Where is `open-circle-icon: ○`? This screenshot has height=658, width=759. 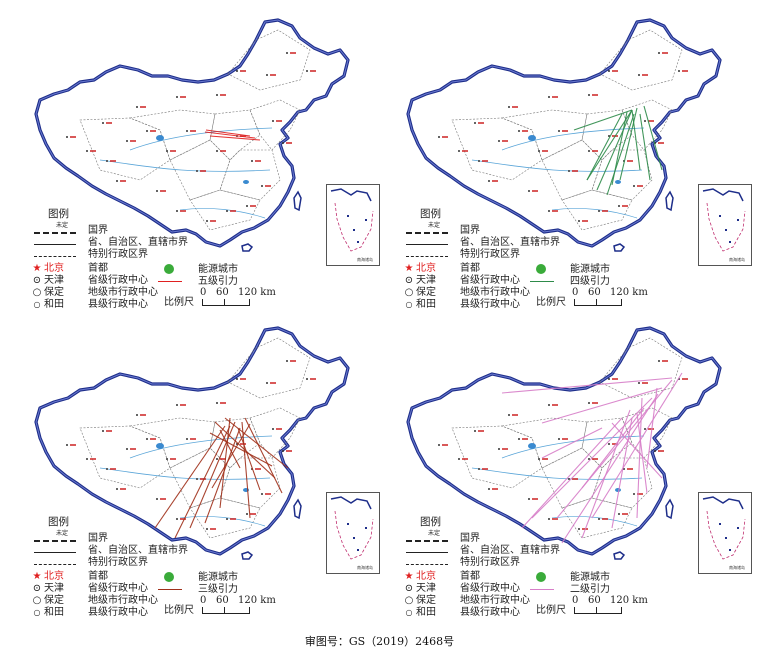 open-circle-icon: ○ is located at coordinates (409, 600).